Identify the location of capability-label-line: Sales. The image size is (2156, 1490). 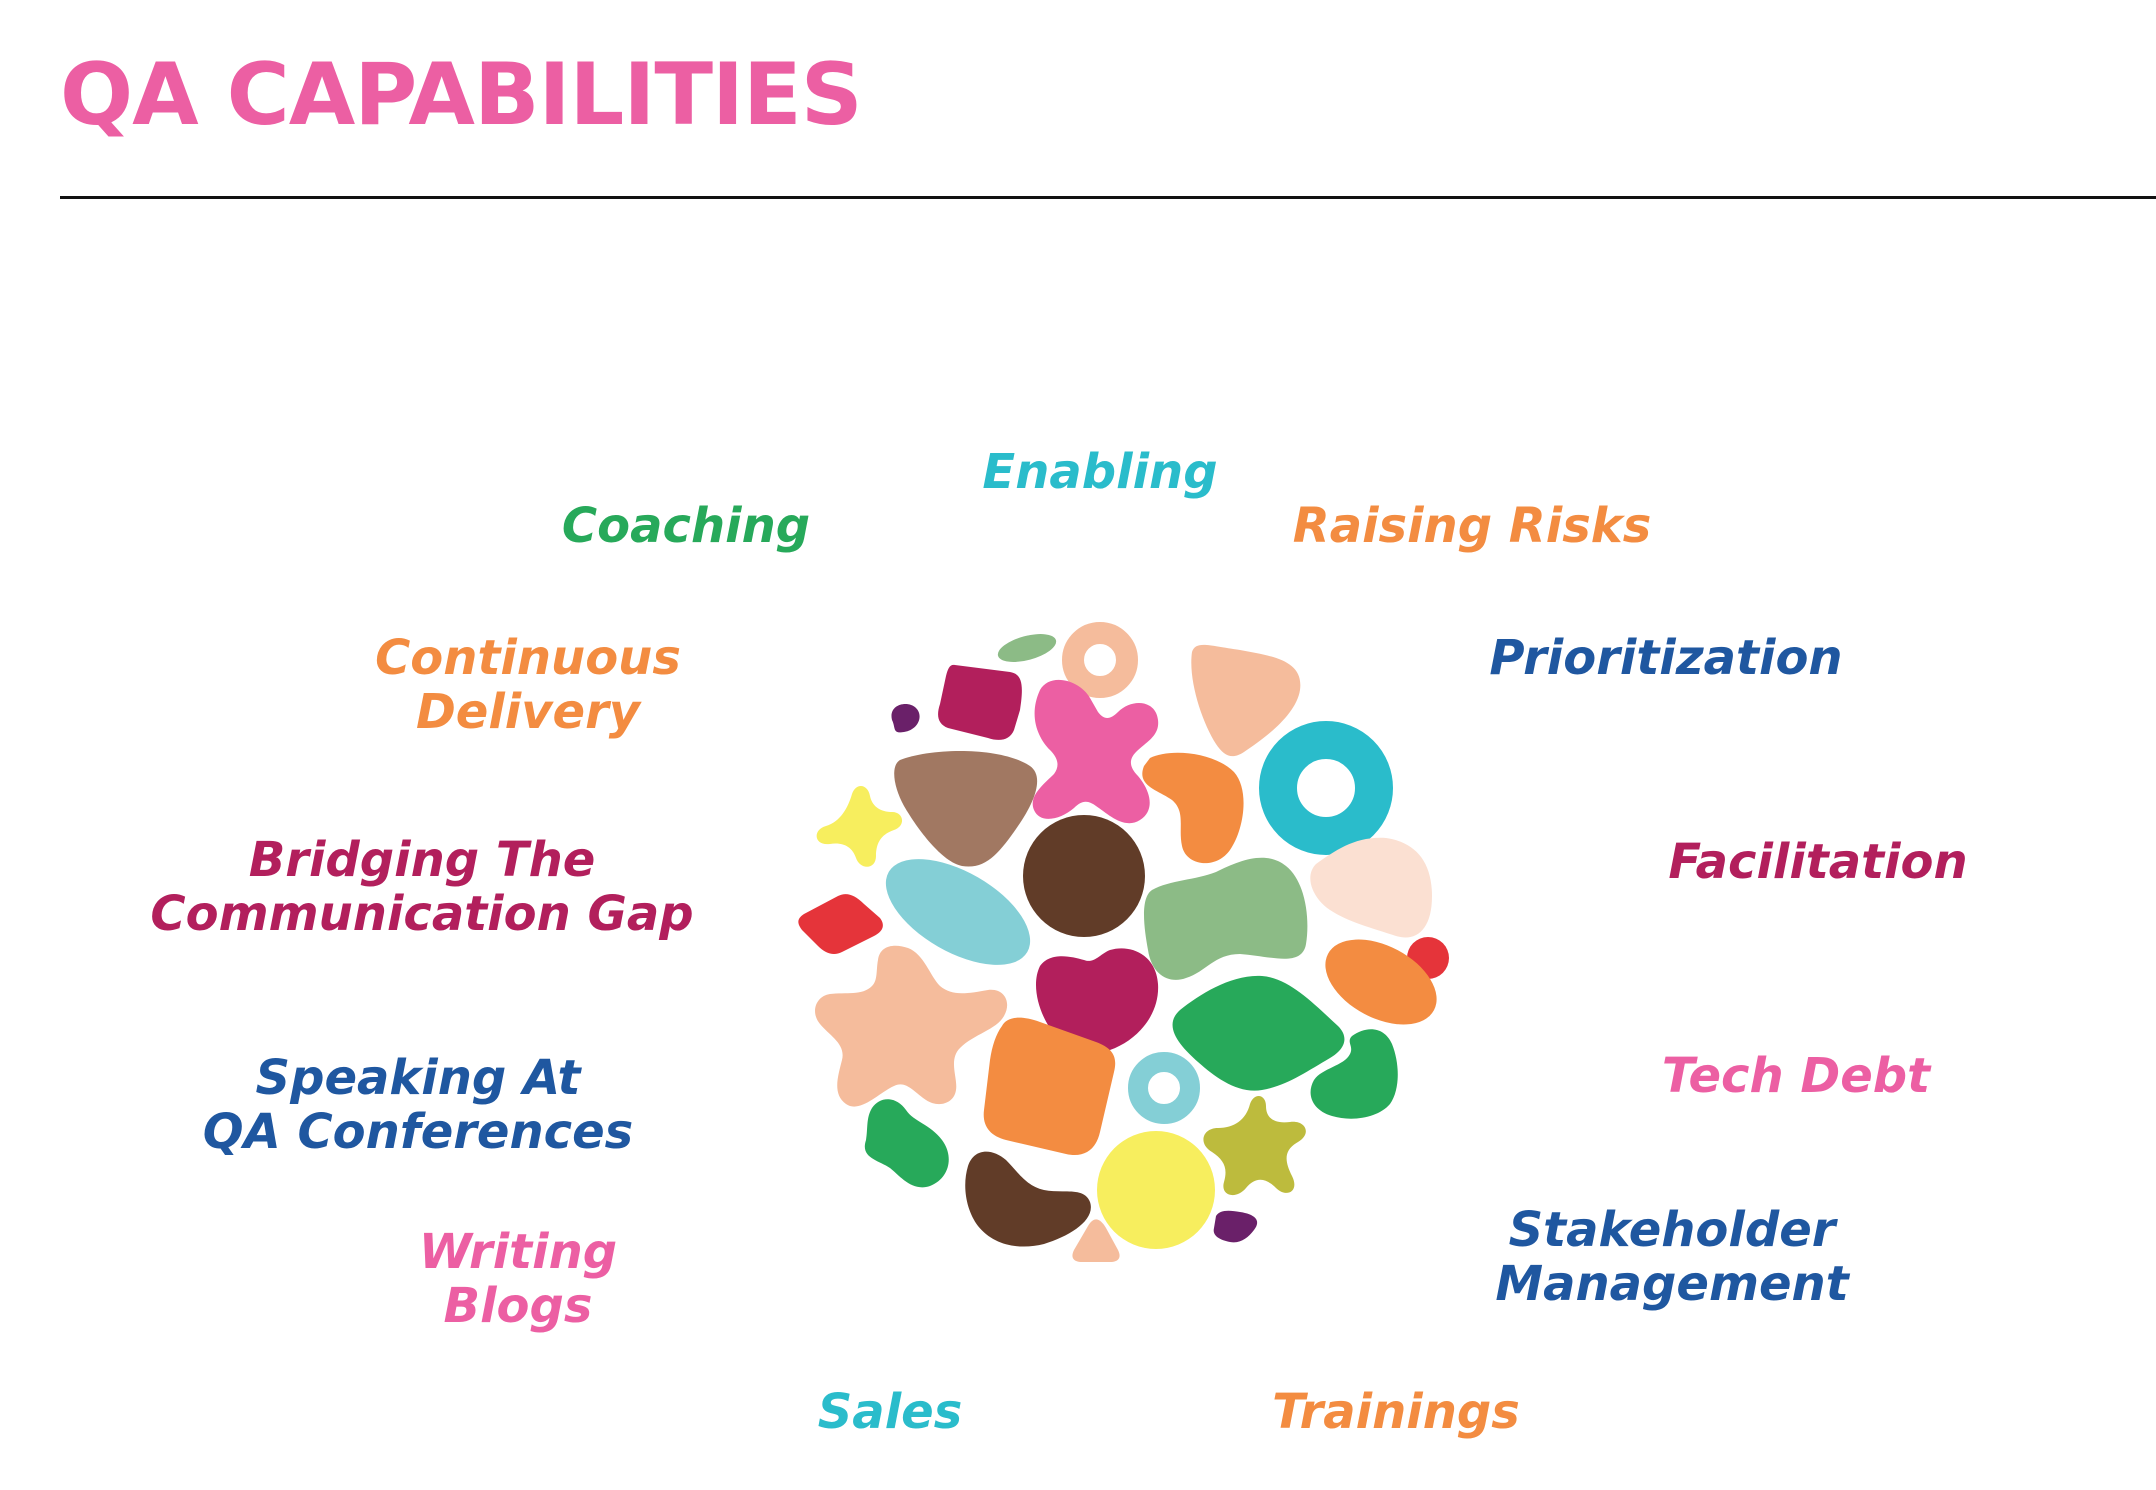
(890, 1412).